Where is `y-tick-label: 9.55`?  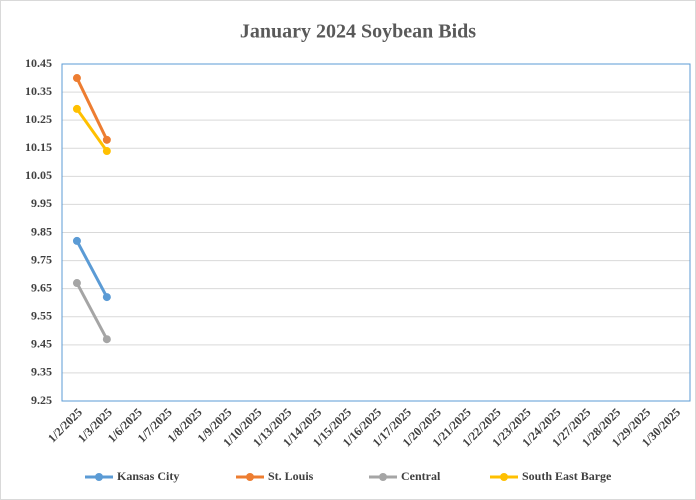
y-tick-label: 9.55 is located at coordinates (41, 316).